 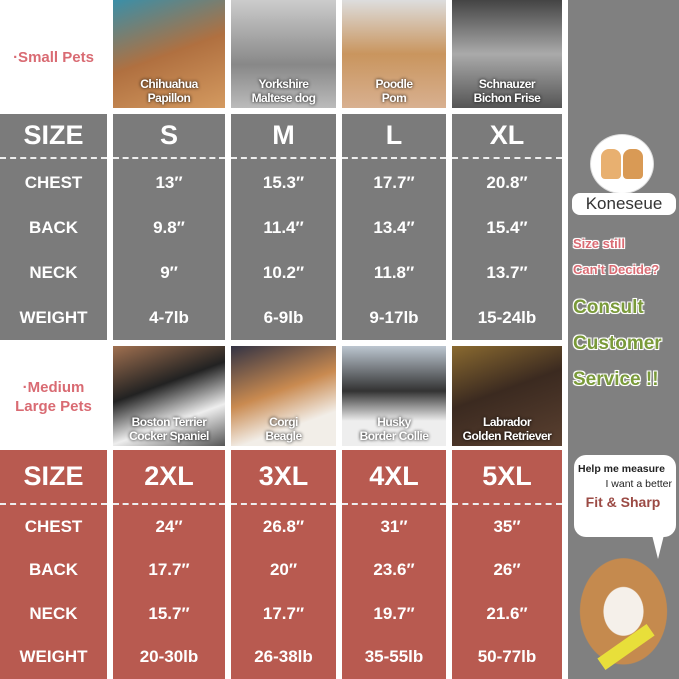 What do you see at coordinates (169, 613) in the screenshot?
I see `measure-value: 15.7′′` at bounding box center [169, 613].